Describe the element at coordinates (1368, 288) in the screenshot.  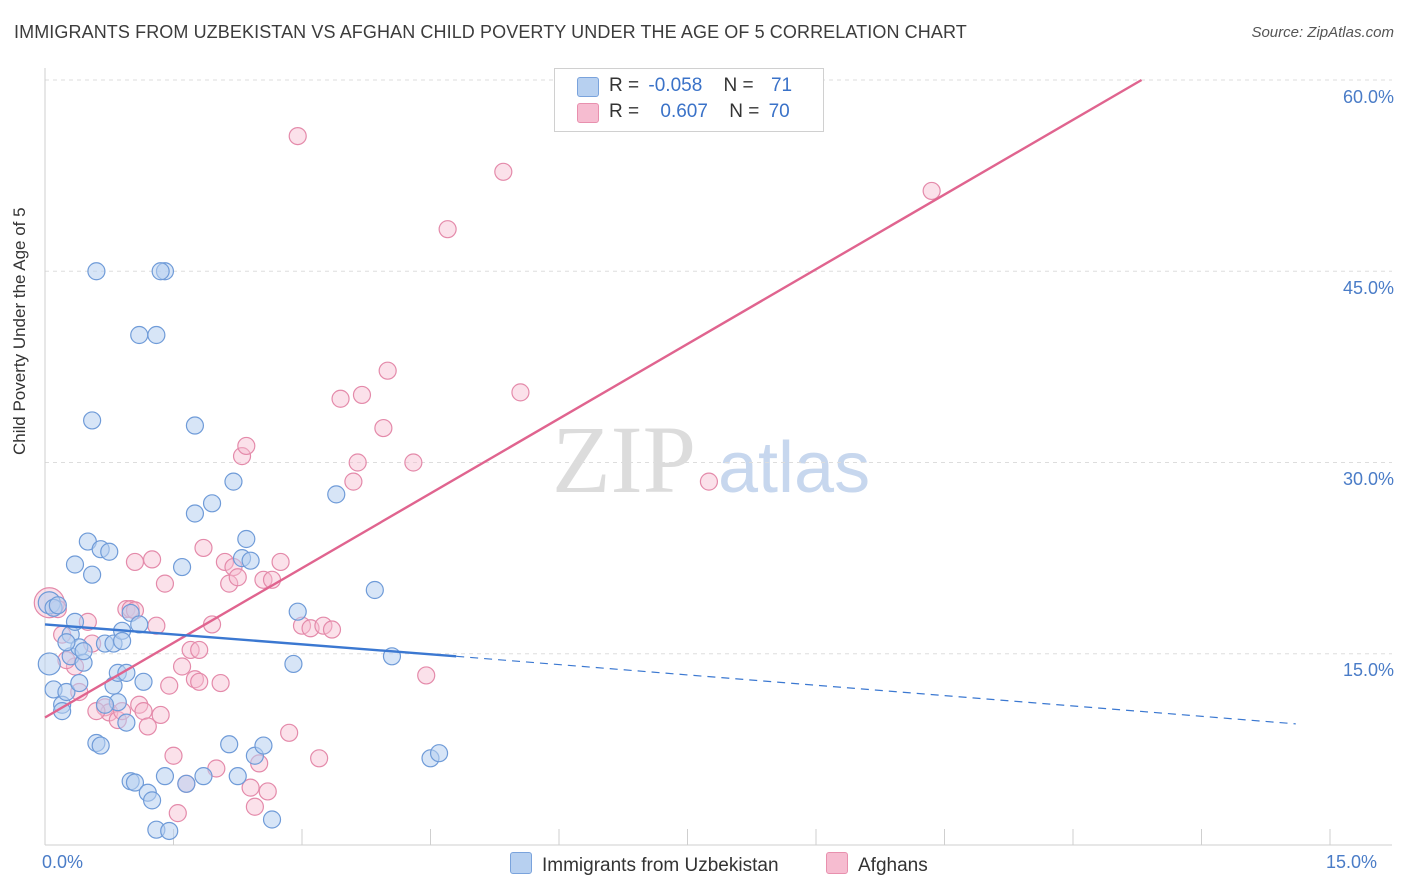
I see `y-tick-label: 45.0%` at that location.